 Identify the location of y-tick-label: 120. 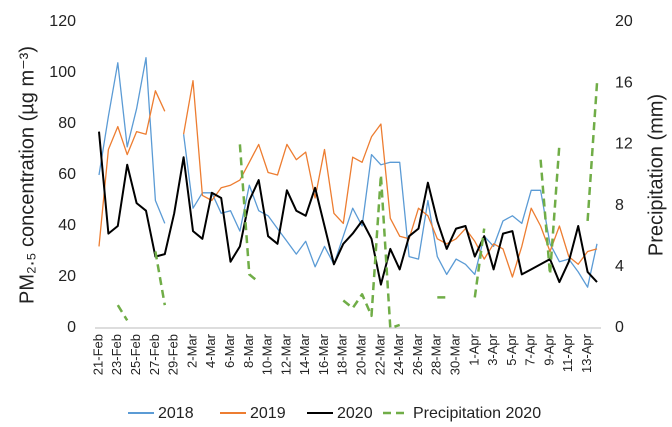
(62, 21).